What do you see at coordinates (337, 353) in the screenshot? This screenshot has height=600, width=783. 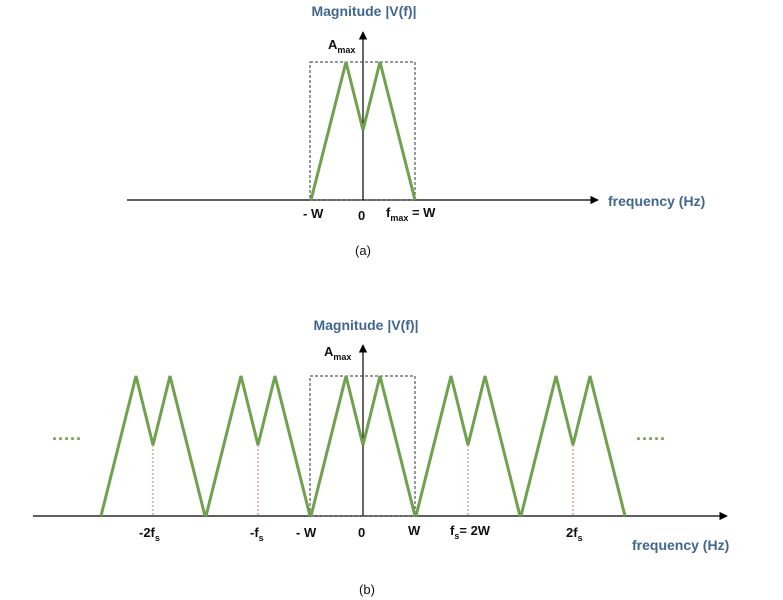 I see `panel-b-amax-label: Amax` at bounding box center [337, 353].